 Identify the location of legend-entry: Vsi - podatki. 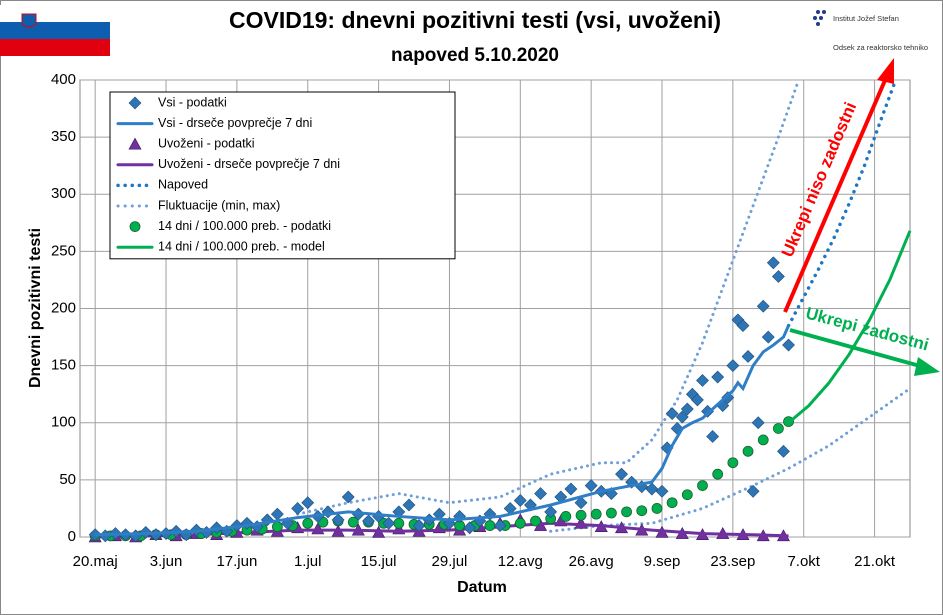
(177, 102).